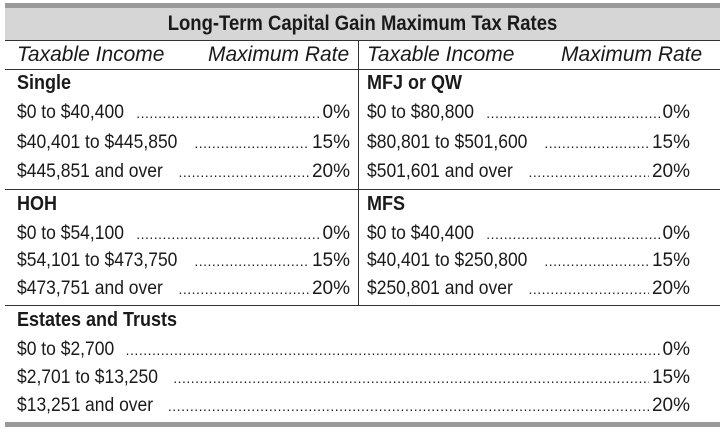  I want to click on section-mfs-label: MFS, so click(386, 204).